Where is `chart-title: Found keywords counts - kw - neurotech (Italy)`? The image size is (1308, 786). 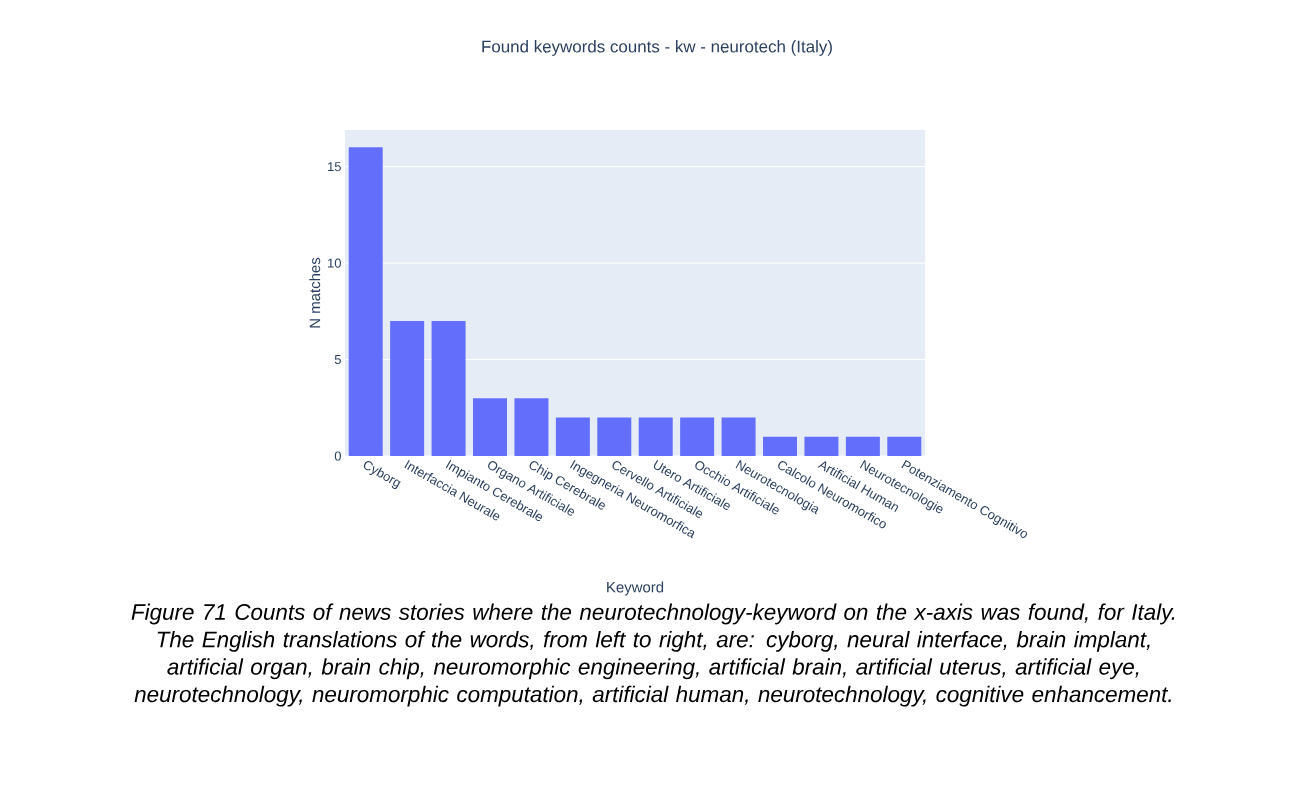 chart-title: Found keywords counts - kw - neurotech (Italy) is located at coordinates (657, 48).